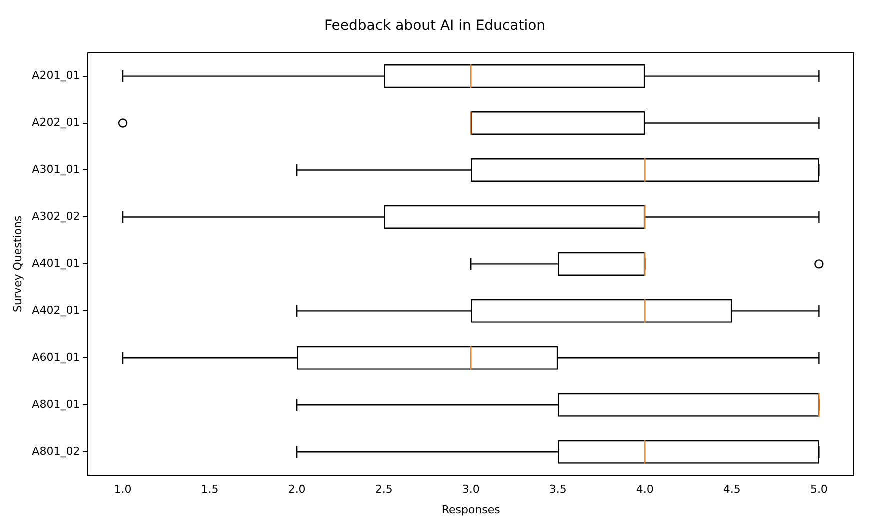 Image resolution: width=880 pixels, height=529 pixels. I want to click on x-tick-label: 4.0, so click(645, 489).